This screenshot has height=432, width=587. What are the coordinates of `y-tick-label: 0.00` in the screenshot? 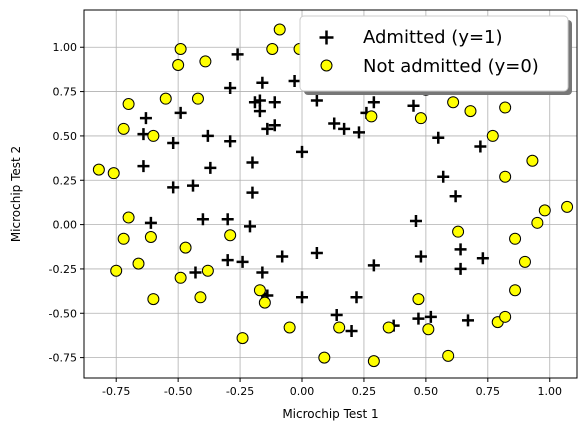 It's located at (65, 225).